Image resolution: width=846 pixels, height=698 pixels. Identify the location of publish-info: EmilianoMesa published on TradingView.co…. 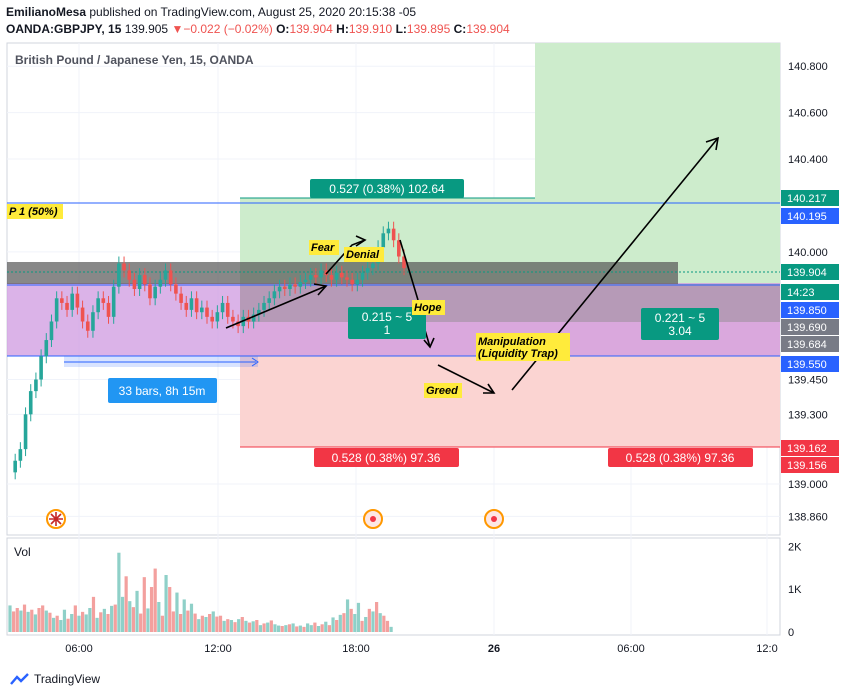
(211, 12).